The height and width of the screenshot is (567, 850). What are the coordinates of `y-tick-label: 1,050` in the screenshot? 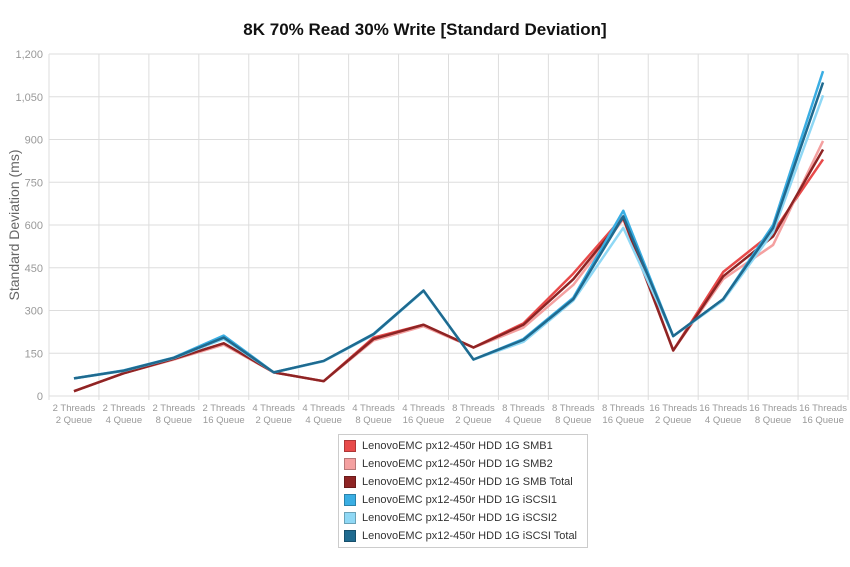 It's located at (29, 98).